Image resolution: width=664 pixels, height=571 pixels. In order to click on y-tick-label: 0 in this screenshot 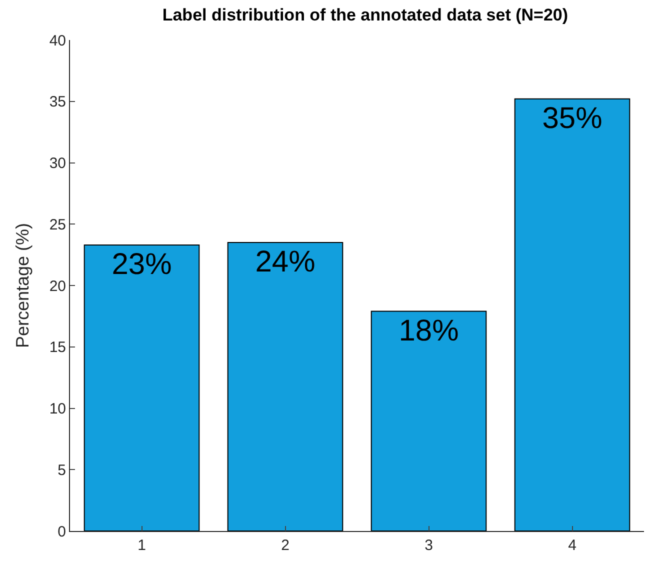, I will do `click(62, 531)`.